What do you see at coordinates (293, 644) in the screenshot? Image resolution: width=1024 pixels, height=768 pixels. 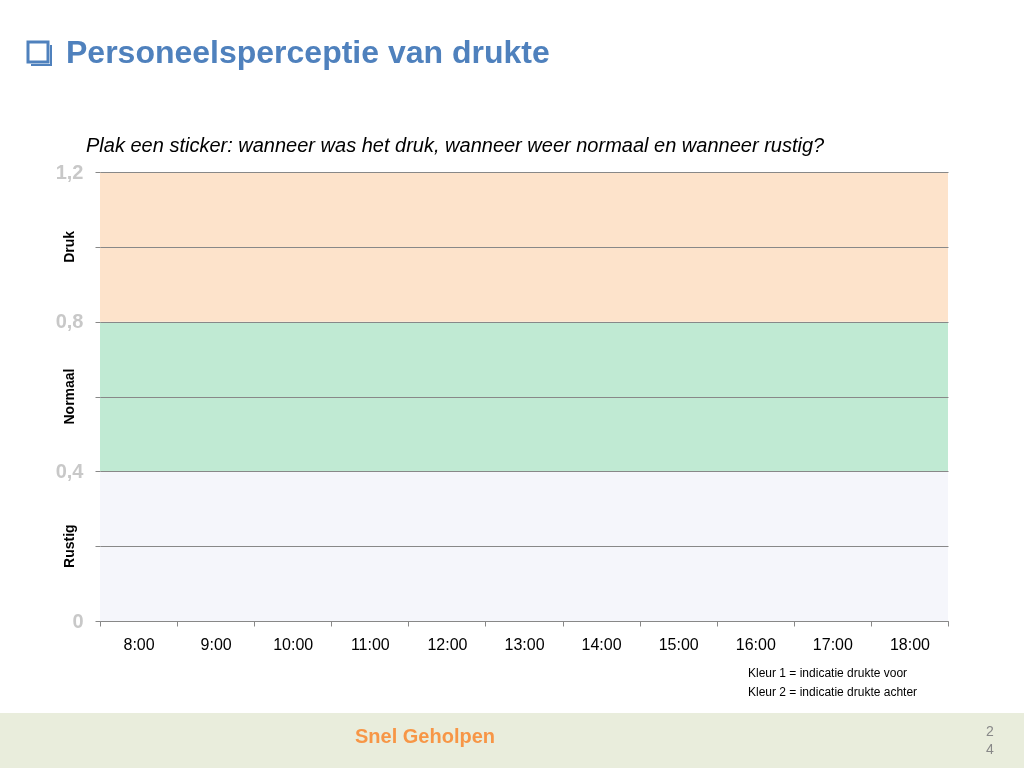 I see `x-tick-label: 10:00` at bounding box center [293, 644].